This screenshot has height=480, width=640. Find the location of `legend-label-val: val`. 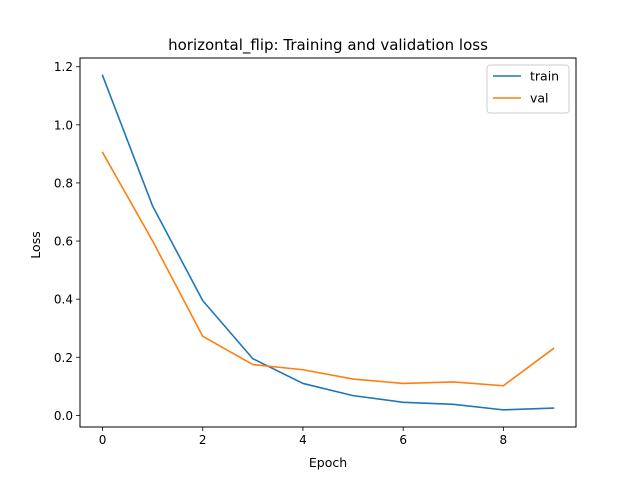

legend-label-val: val is located at coordinates (539, 98).